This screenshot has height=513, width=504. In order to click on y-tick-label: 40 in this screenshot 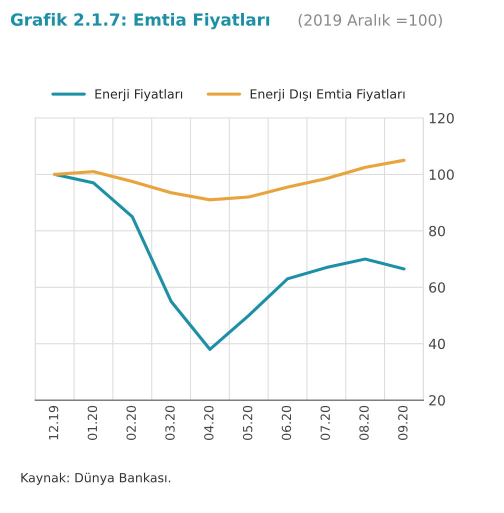, I will do `click(436, 344)`.